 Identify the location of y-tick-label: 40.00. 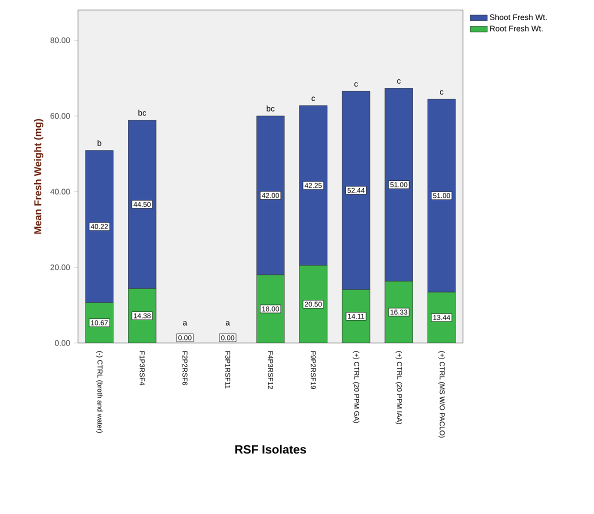
(60, 191).